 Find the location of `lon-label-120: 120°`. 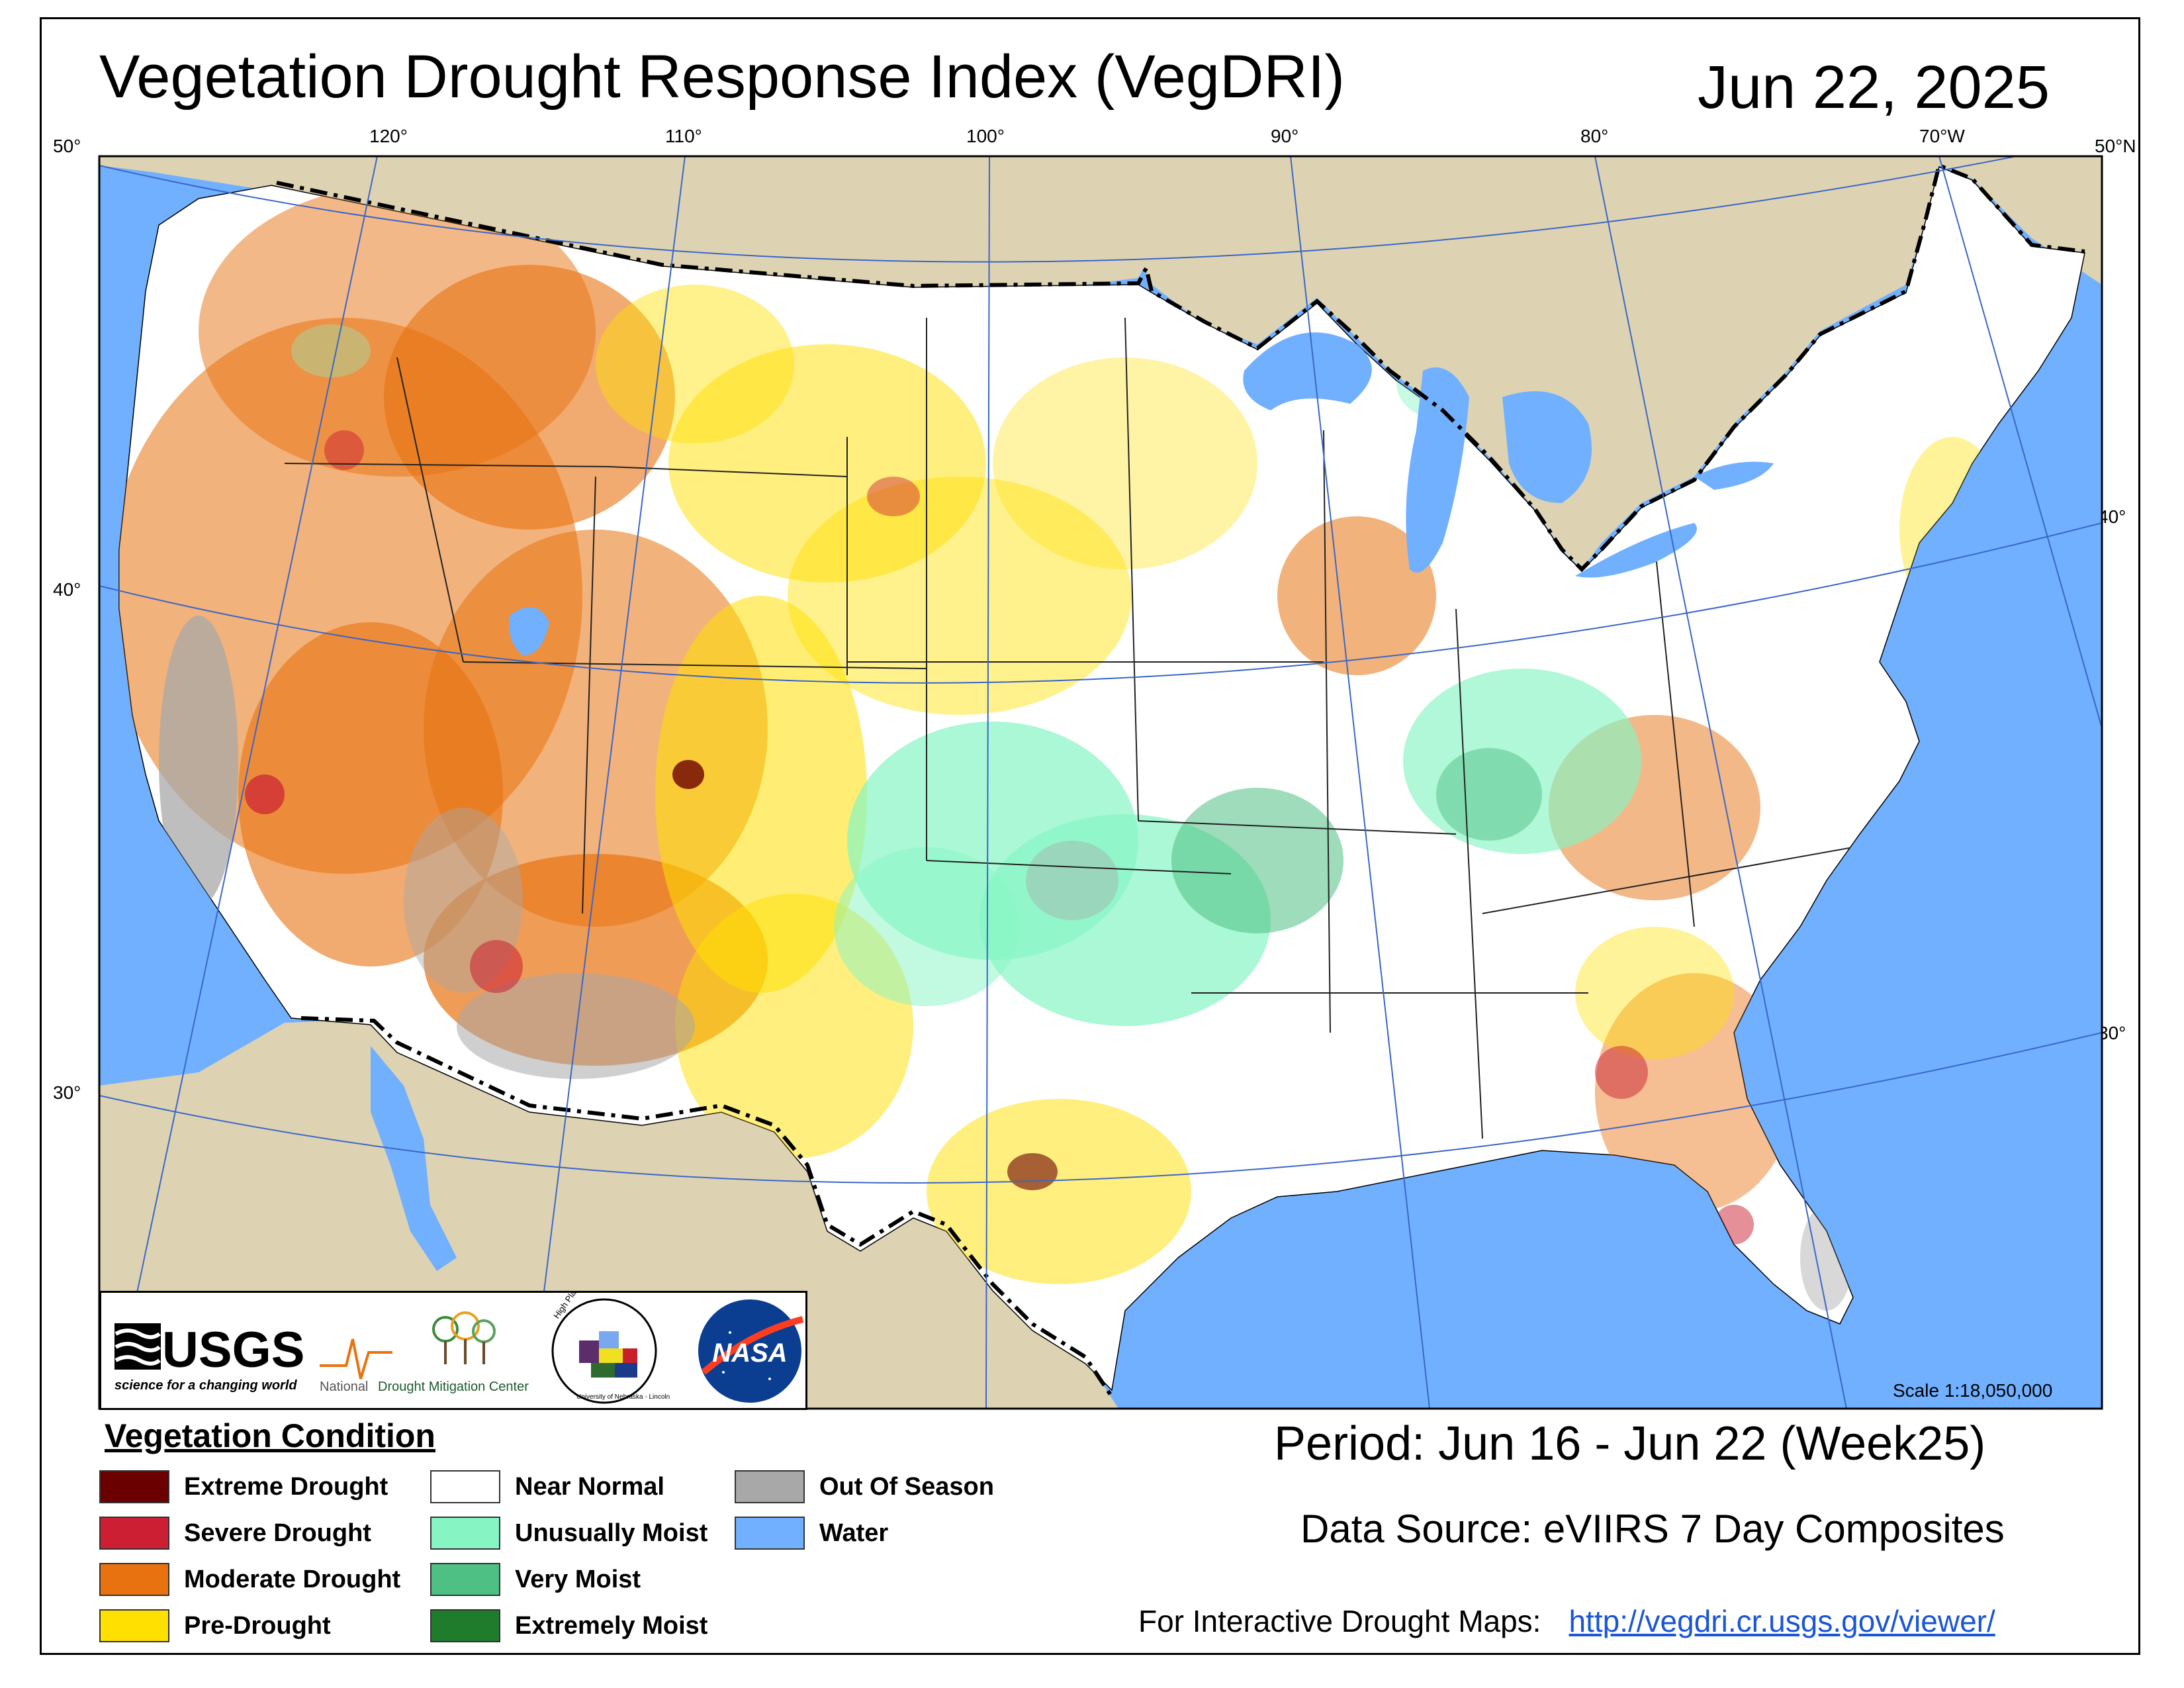

lon-label-120: 120° is located at coordinates (388, 136).